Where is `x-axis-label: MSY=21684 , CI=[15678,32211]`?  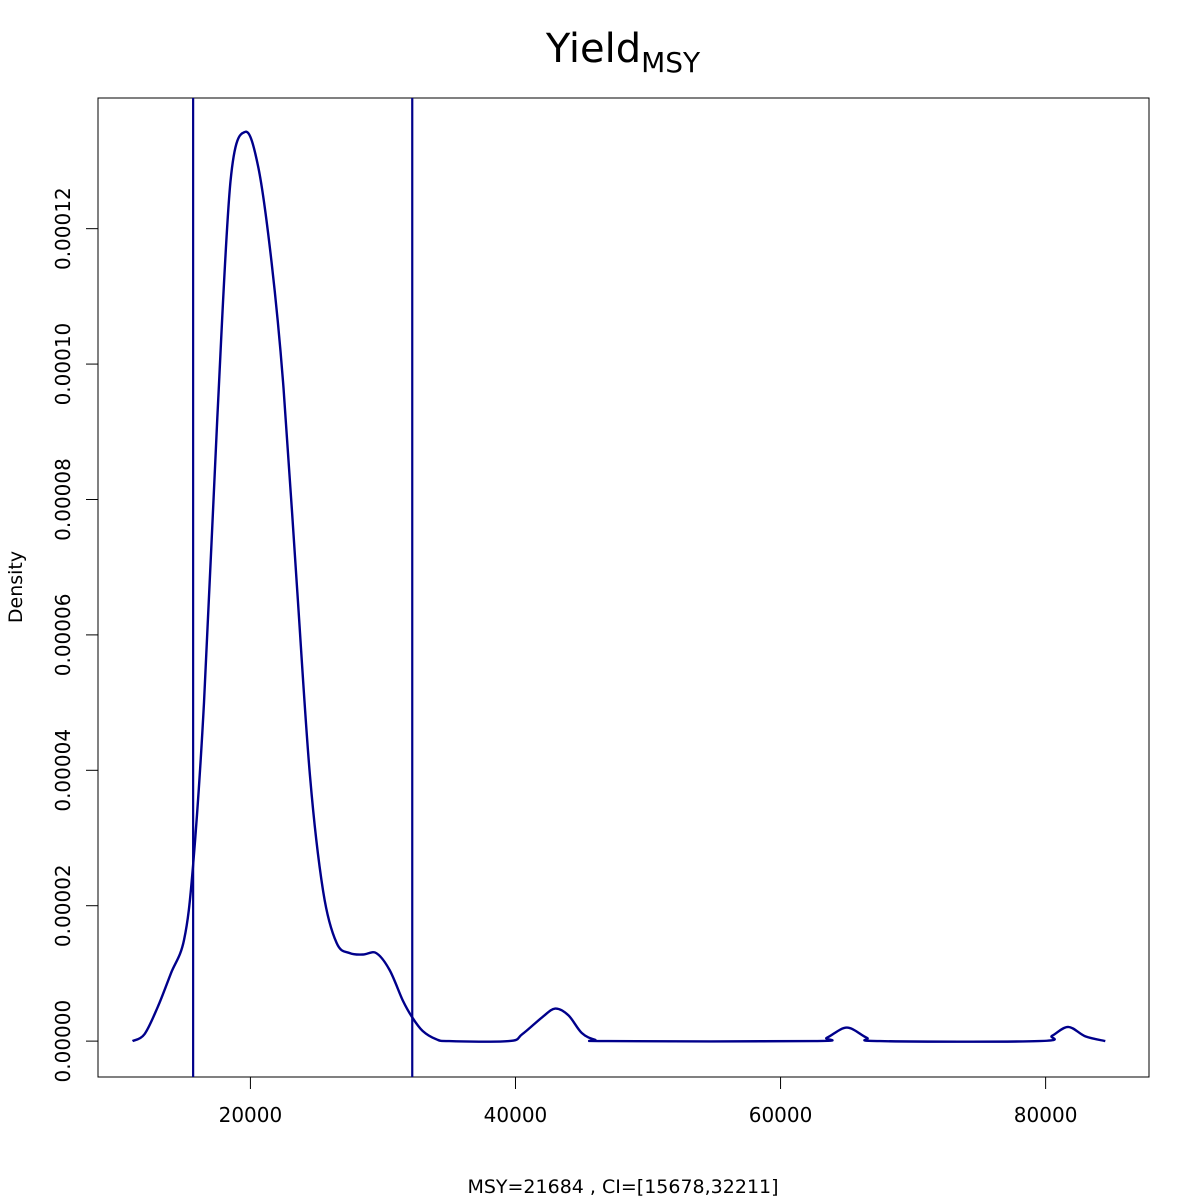 x-axis-label: MSY=21684 , CI=[15678,32211] is located at coordinates (622, 1187).